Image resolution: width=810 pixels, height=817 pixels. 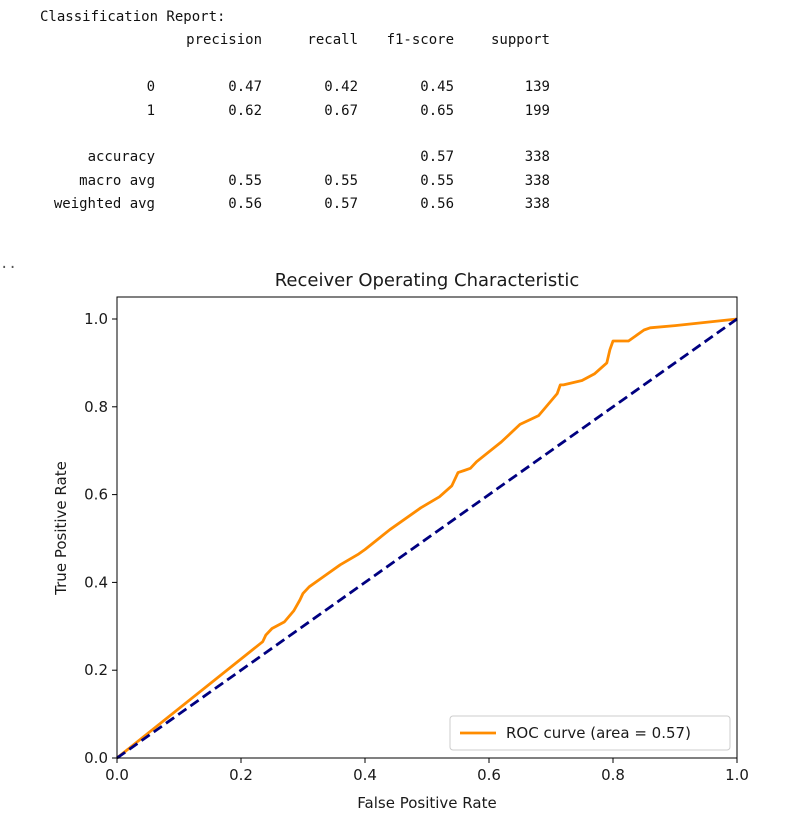 I want to click on chart-title: Receiver Operating Characteristic, so click(x=427, y=280).